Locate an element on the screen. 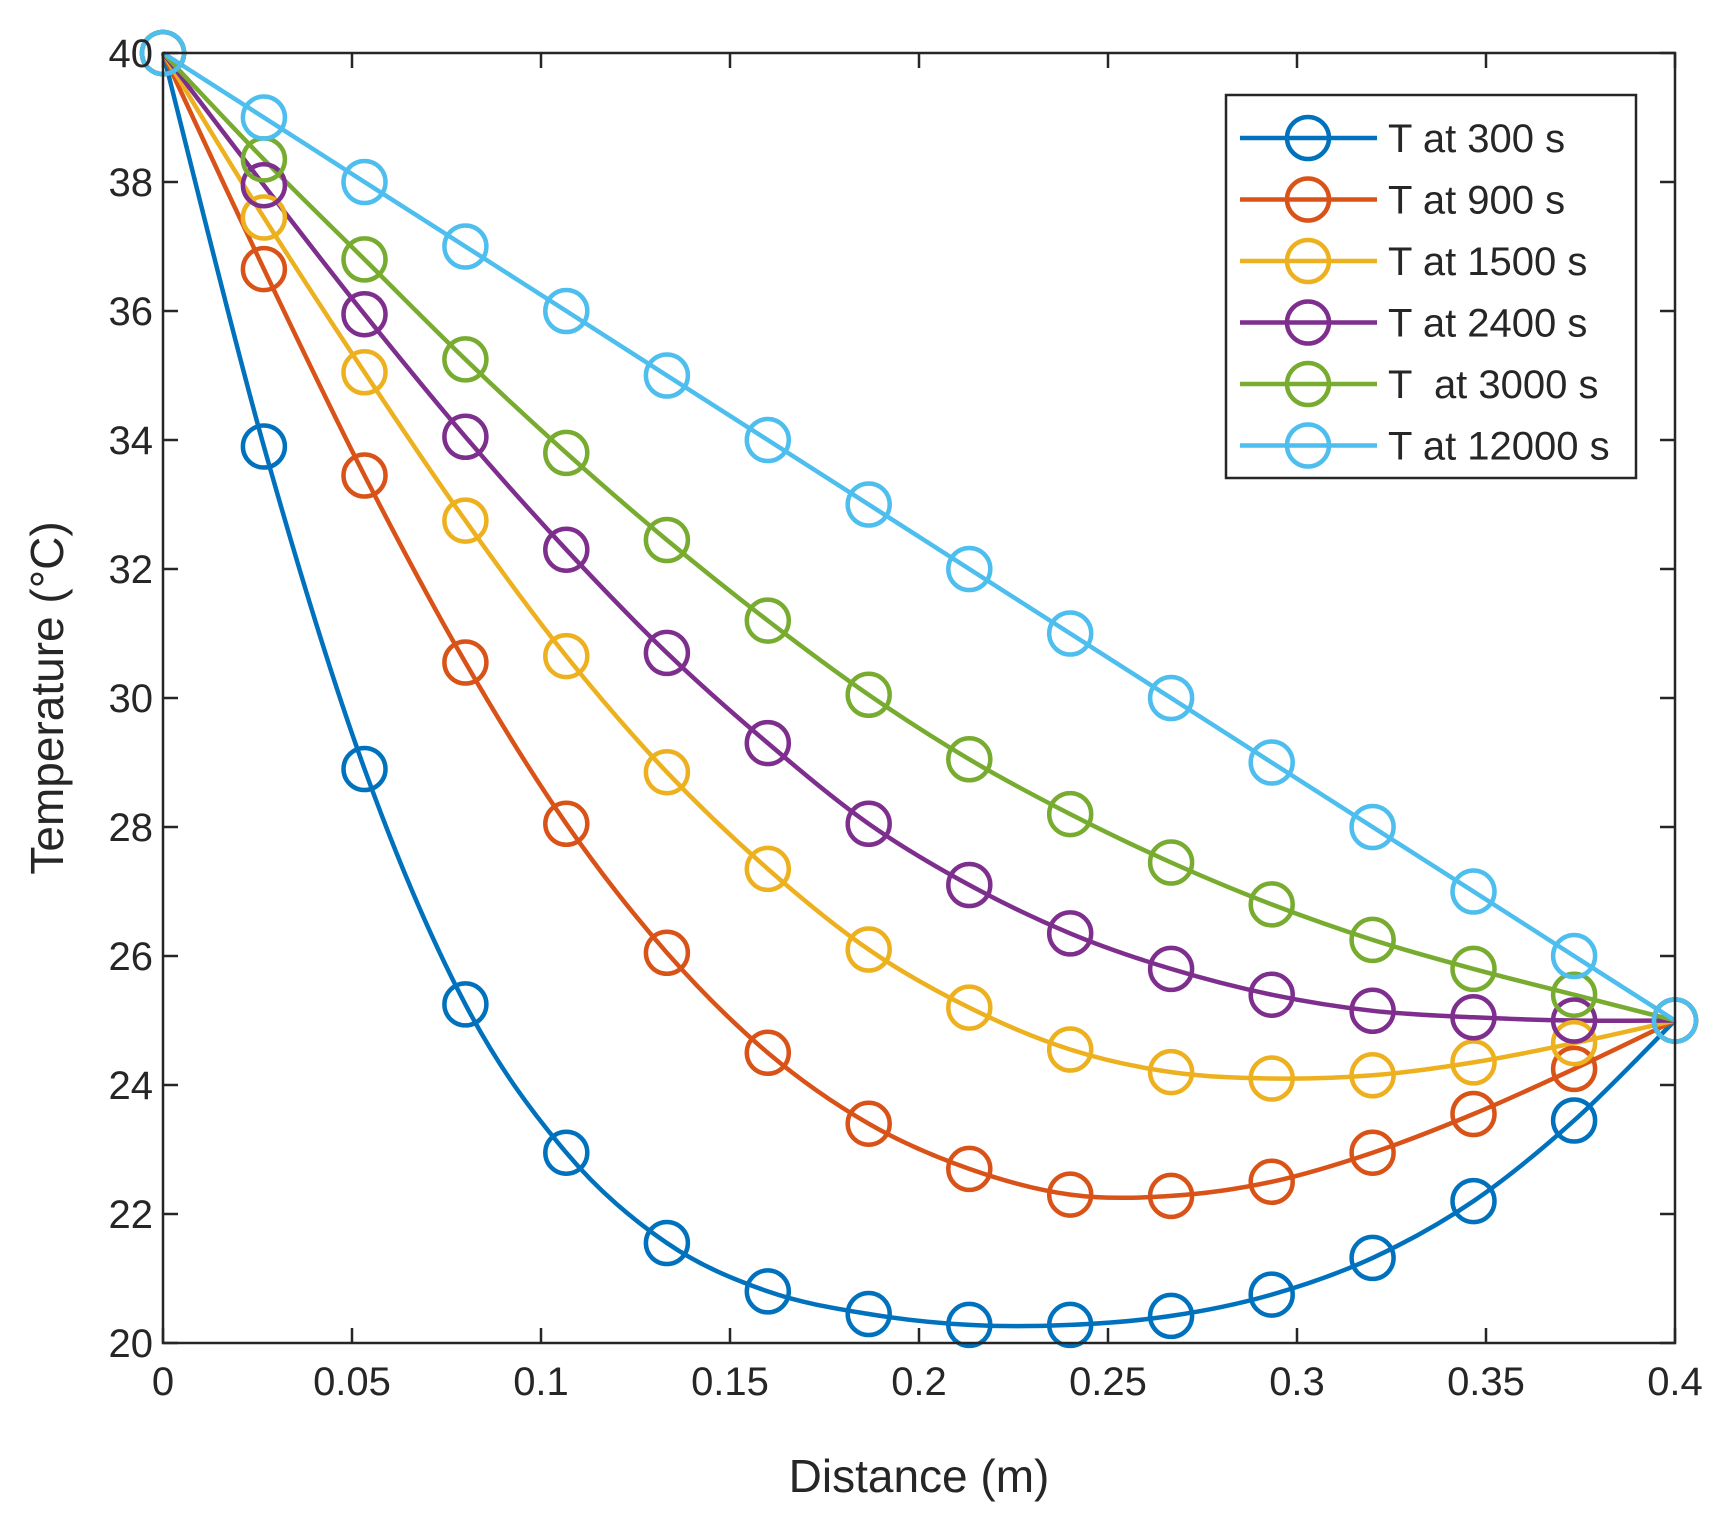 The width and height of the screenshot is (1722, 1520). legend-box is located at coordinates (1431, 286).